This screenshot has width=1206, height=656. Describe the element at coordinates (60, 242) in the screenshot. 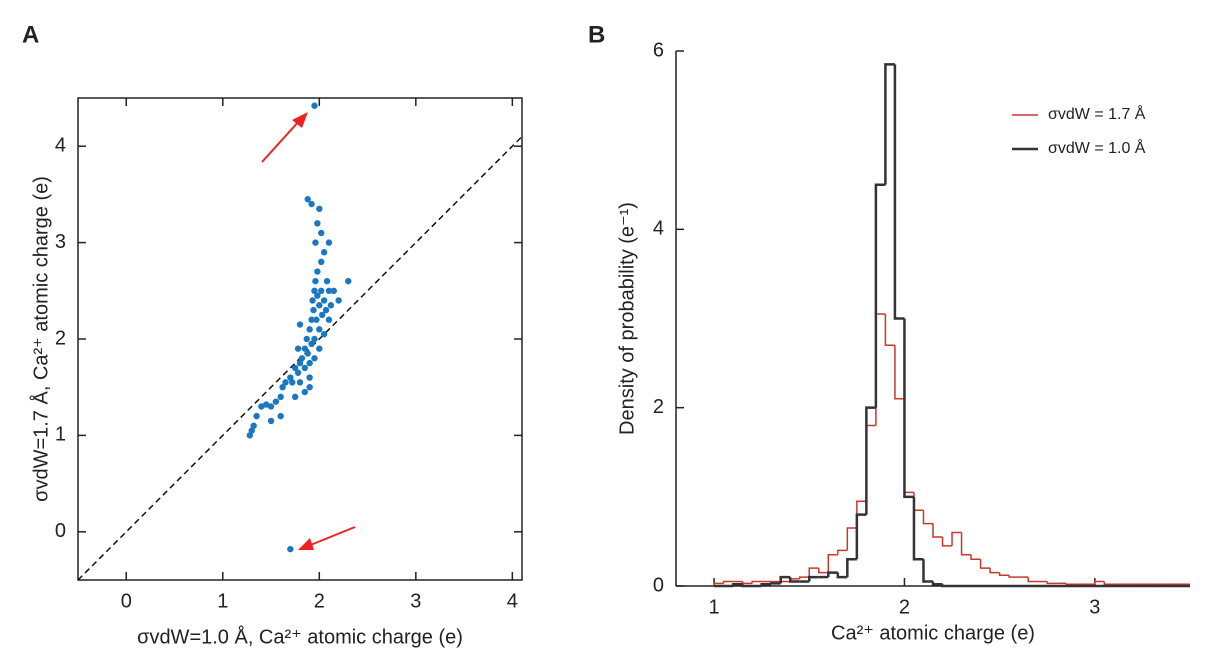

I see `y-tick-label: 3` at that location.